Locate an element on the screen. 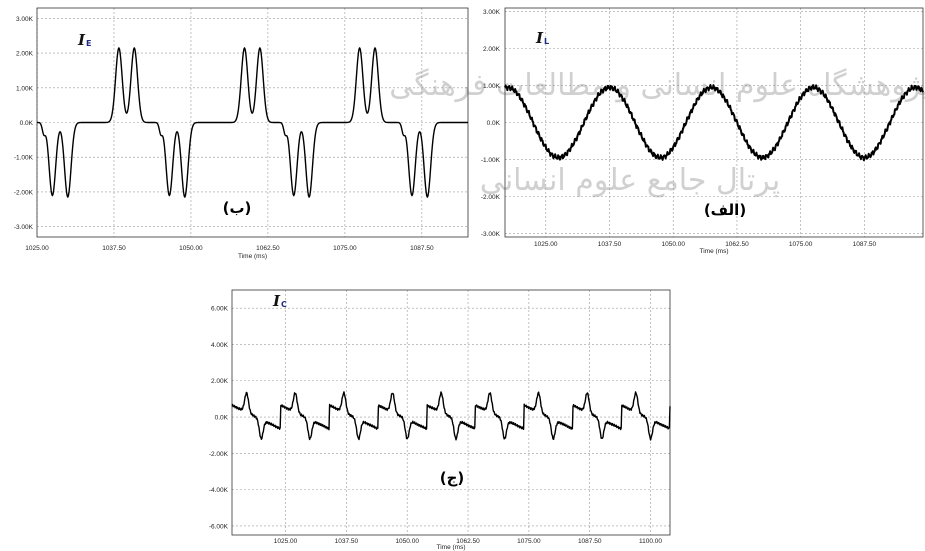  chart-2-x-tick-label: 1062.50 is located at coordinates (468, 541).